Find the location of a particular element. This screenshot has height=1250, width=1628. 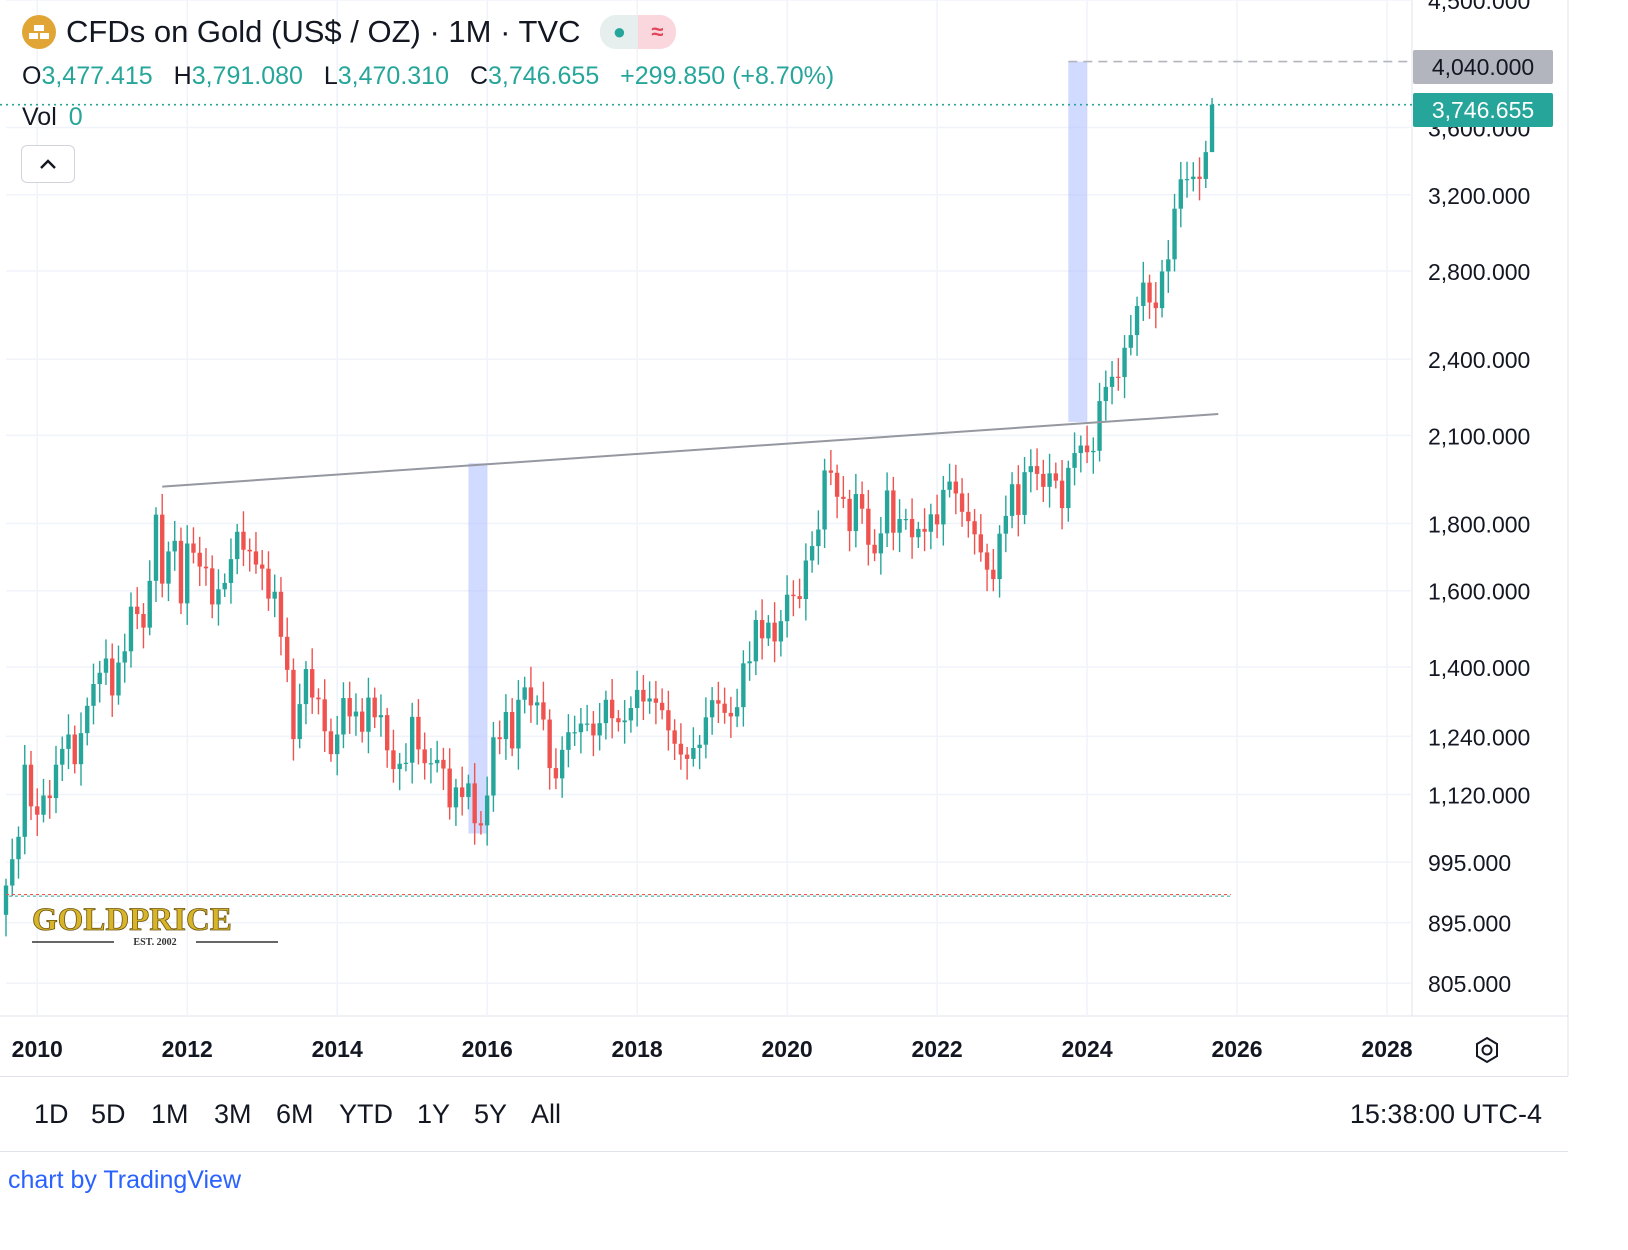

tf-1m: 1M is located at coordinates (170, 1114).